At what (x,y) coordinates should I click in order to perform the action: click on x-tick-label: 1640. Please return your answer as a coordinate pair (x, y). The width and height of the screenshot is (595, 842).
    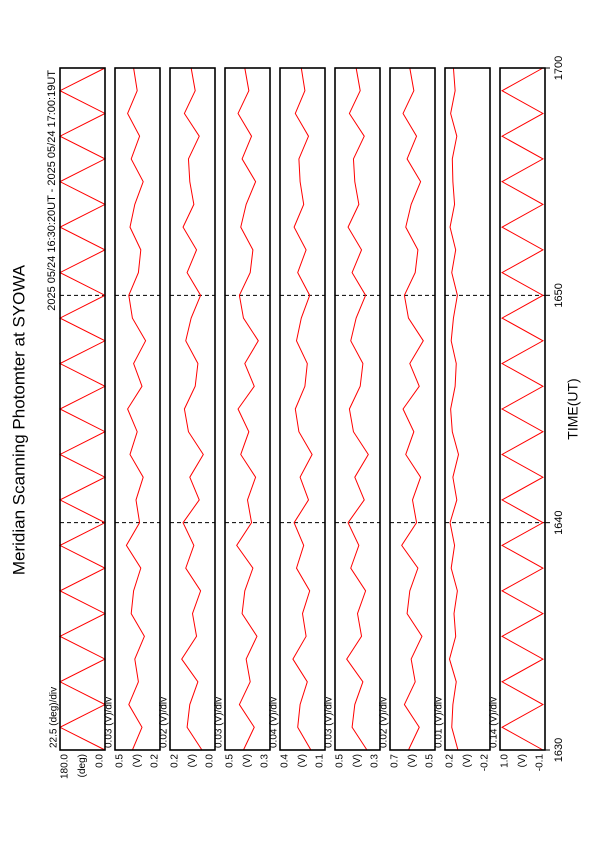
    Looking at the image, I should click on (559, 522).